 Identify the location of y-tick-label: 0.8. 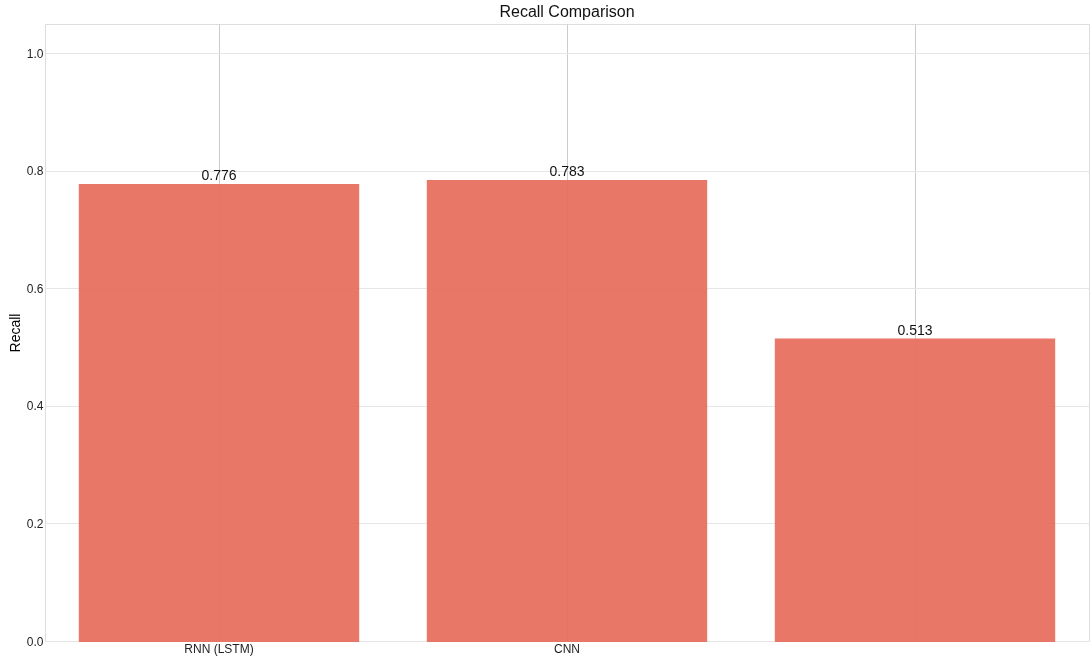
(35, 171).